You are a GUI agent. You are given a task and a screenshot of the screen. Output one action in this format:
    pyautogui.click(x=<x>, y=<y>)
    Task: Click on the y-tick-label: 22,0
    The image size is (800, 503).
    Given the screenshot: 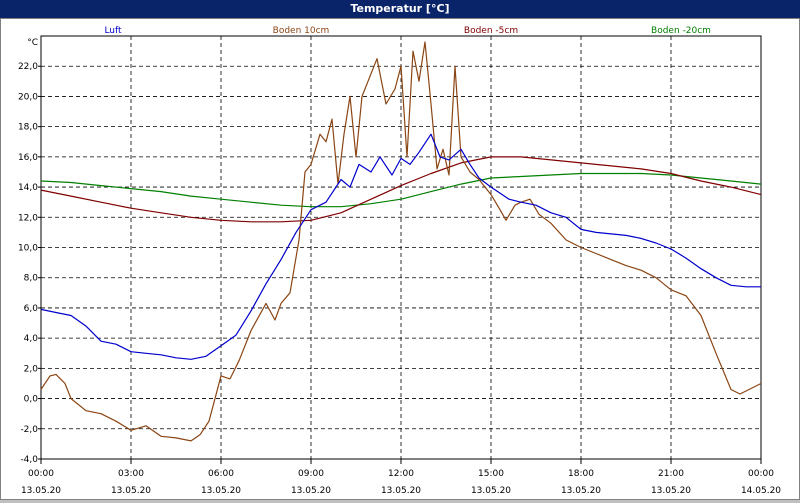 What is the action you would take?
    pyautogui.click(x=28, y=67)
    